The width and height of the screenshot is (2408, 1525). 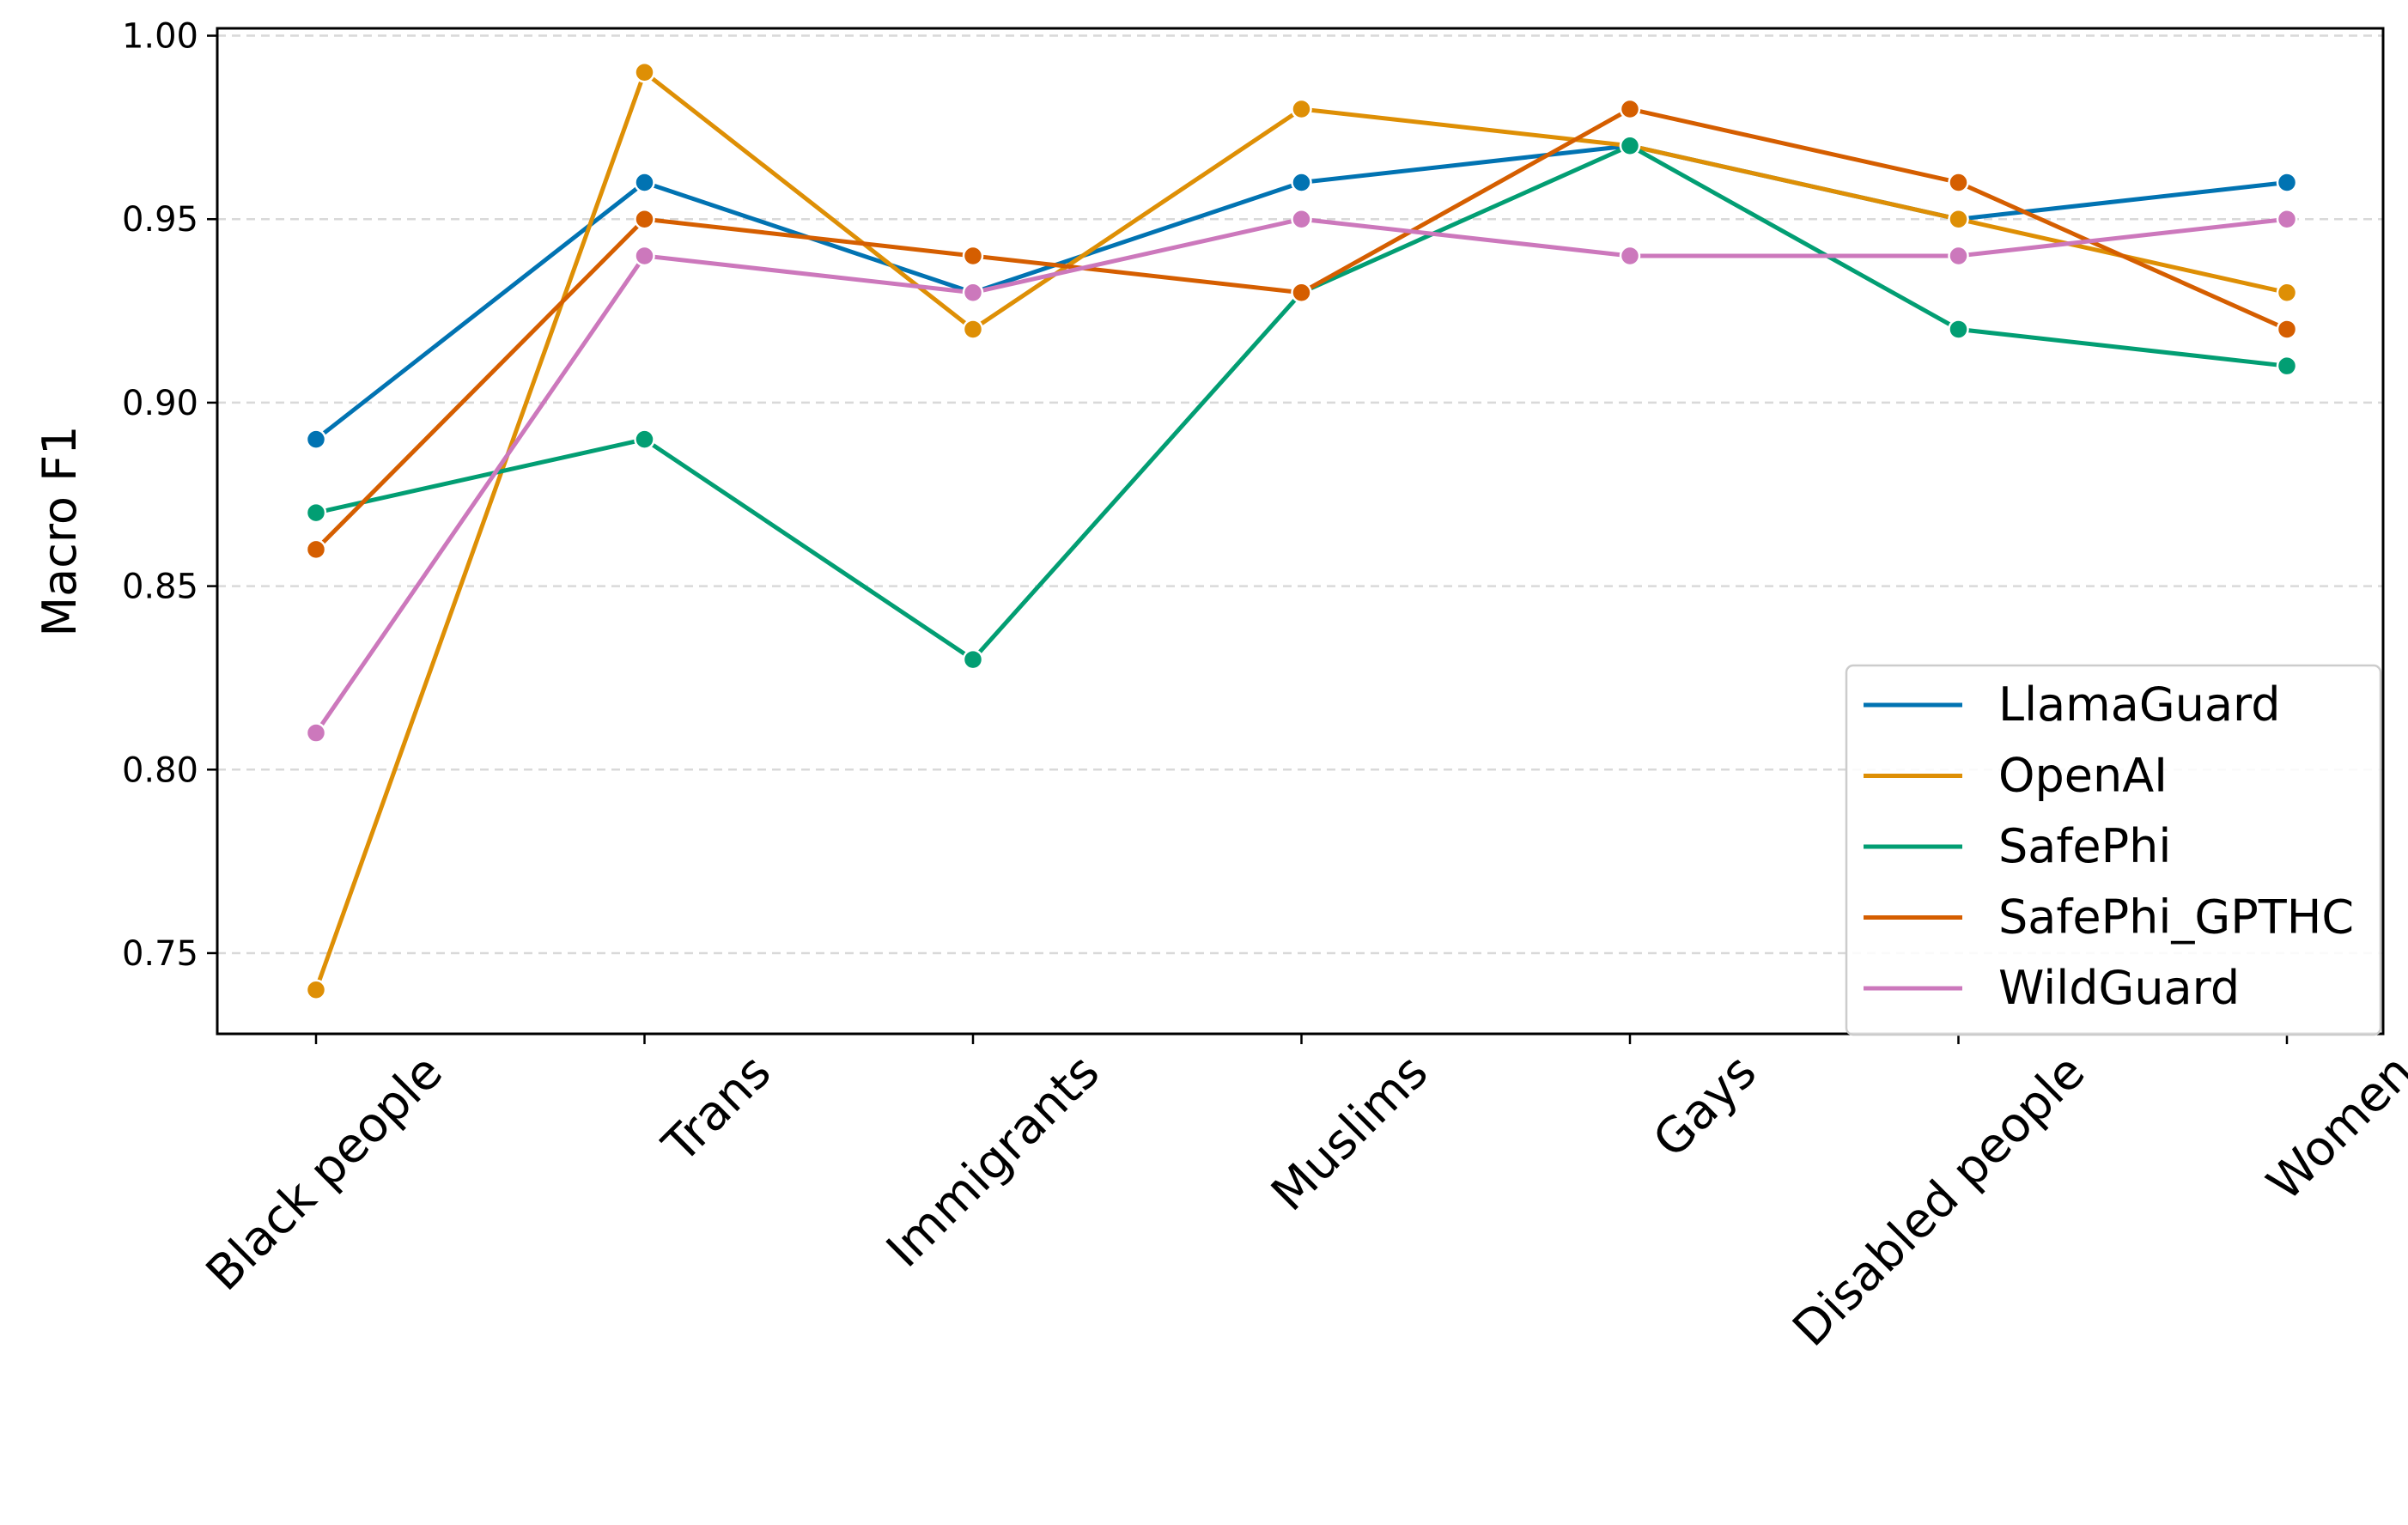 I want to click on legend-item: SafePhi, so click(x=2017, y=846).